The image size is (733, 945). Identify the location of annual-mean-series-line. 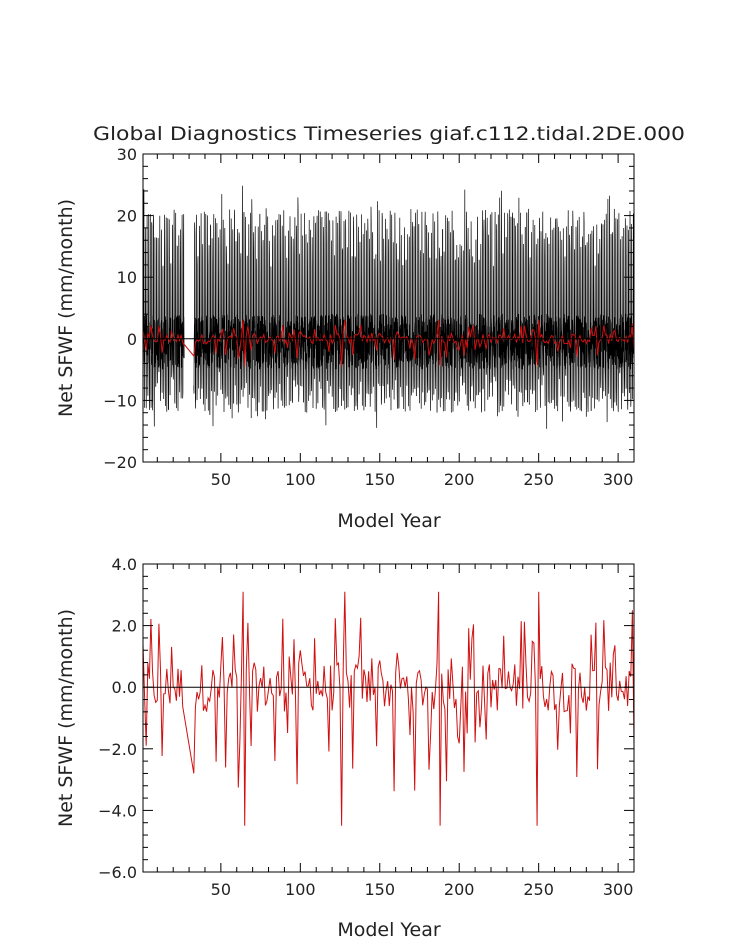
(388, 343).